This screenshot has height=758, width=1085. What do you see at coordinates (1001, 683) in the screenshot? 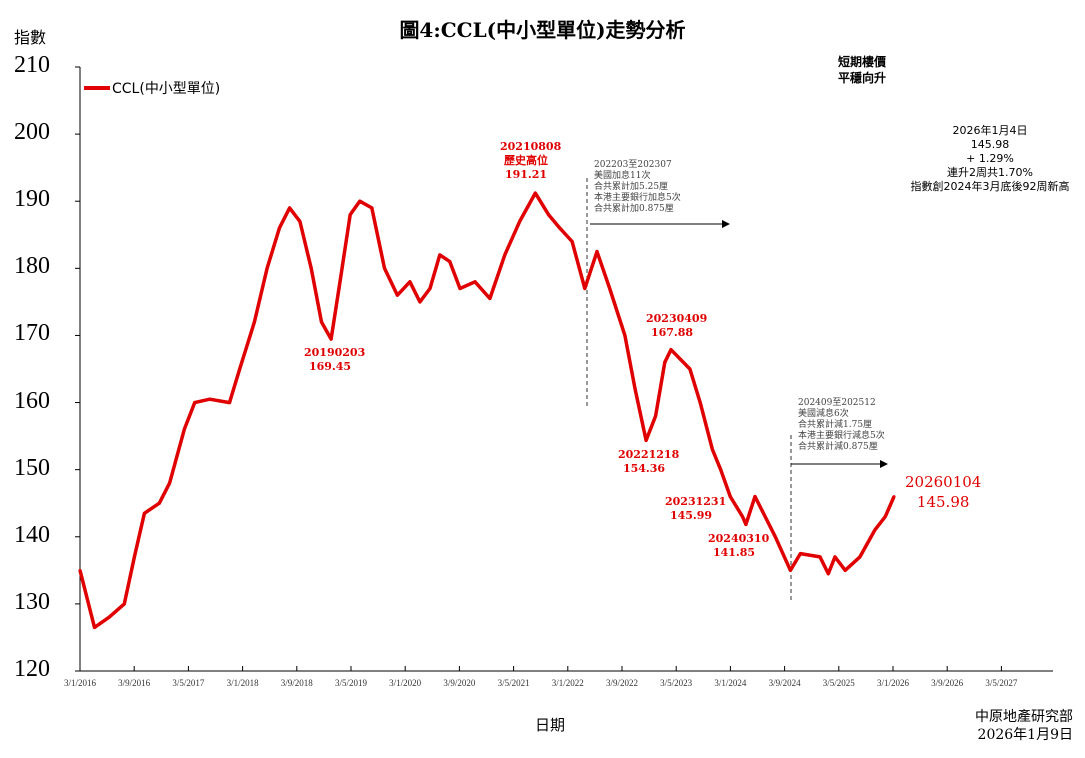
I see `x-tick-label: 3/5/2027` at bounding box center [1001, 683].